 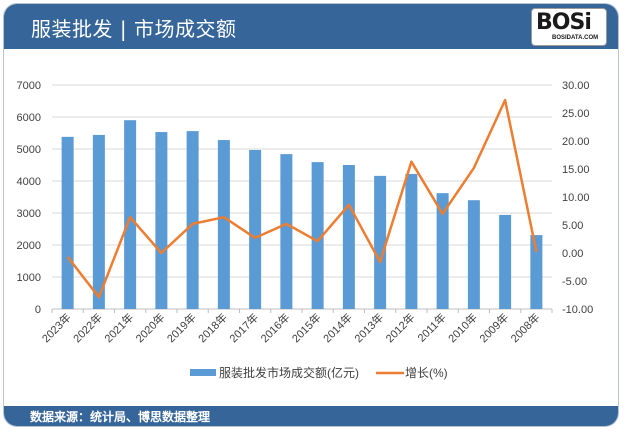 What do you see at coordinates (29, 182) in the screenshot?
I see `left-tick-label: 4000` at bounding box center [29, 182].